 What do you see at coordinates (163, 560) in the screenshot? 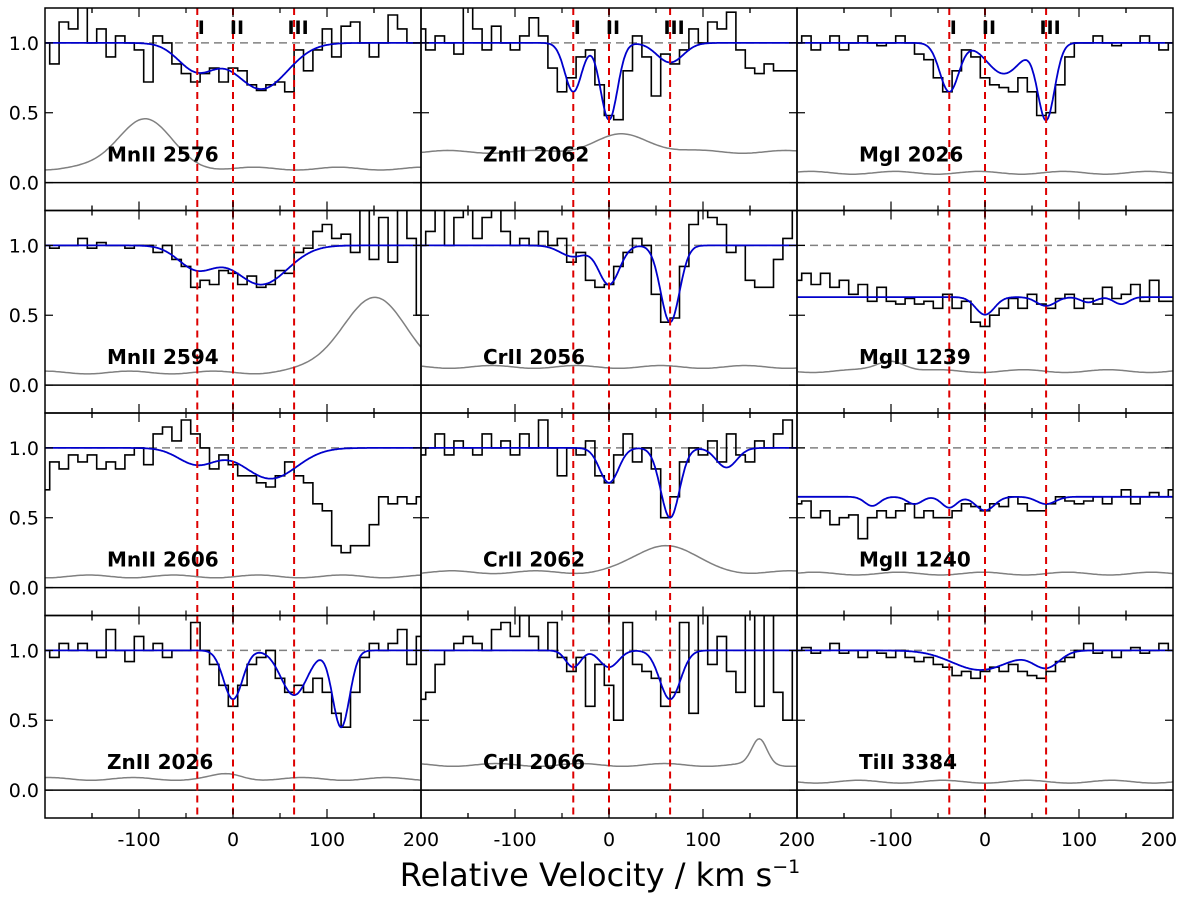
I see `panel-label: MnII 2606` at bounding box center [163, 560].